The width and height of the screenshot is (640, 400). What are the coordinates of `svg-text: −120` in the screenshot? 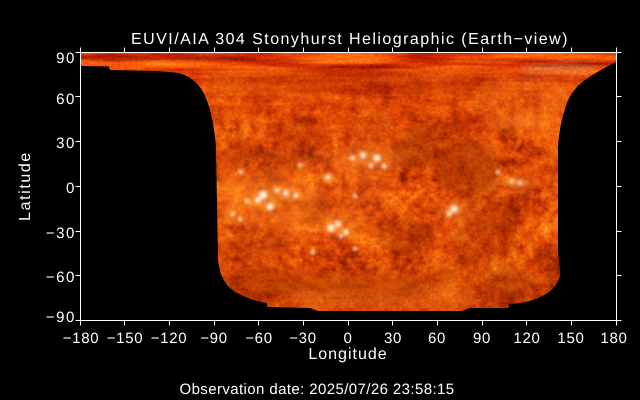 It's located at (169, 338).